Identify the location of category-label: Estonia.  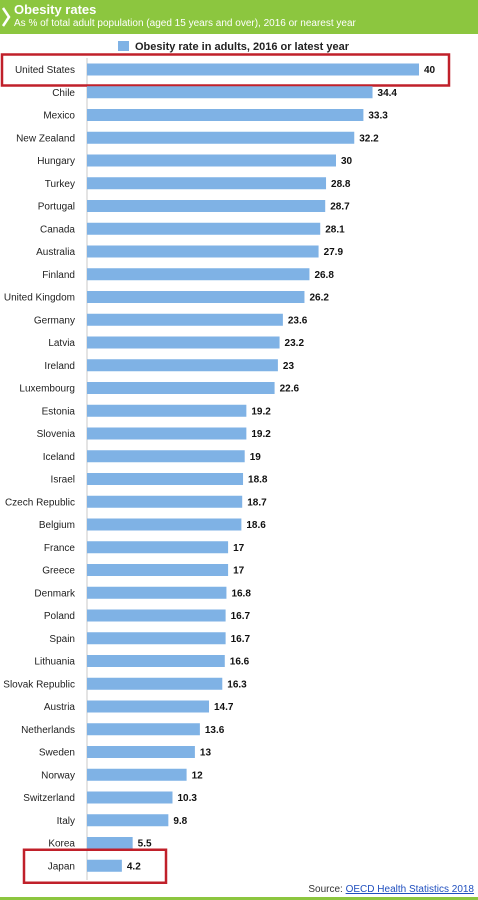
(59, 411).